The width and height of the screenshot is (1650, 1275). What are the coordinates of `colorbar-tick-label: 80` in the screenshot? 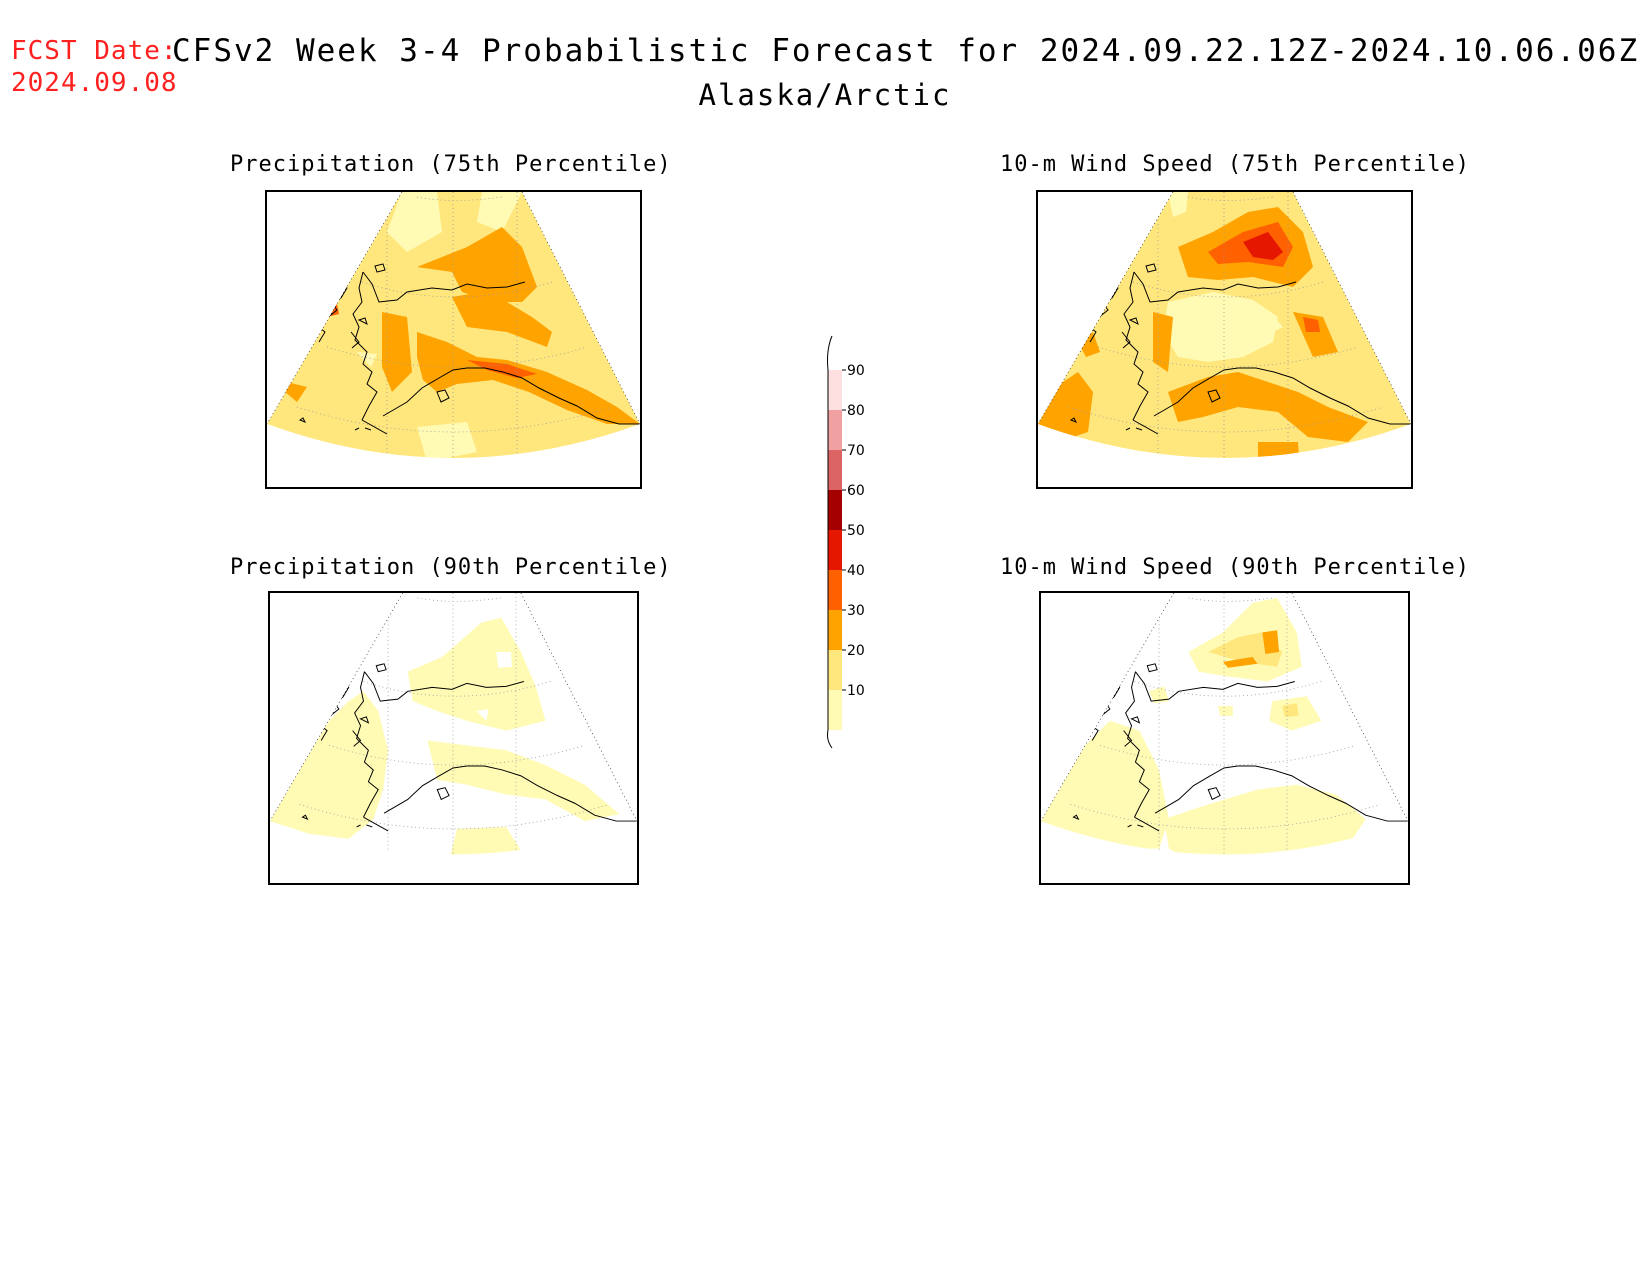 It's located at (856, 411).